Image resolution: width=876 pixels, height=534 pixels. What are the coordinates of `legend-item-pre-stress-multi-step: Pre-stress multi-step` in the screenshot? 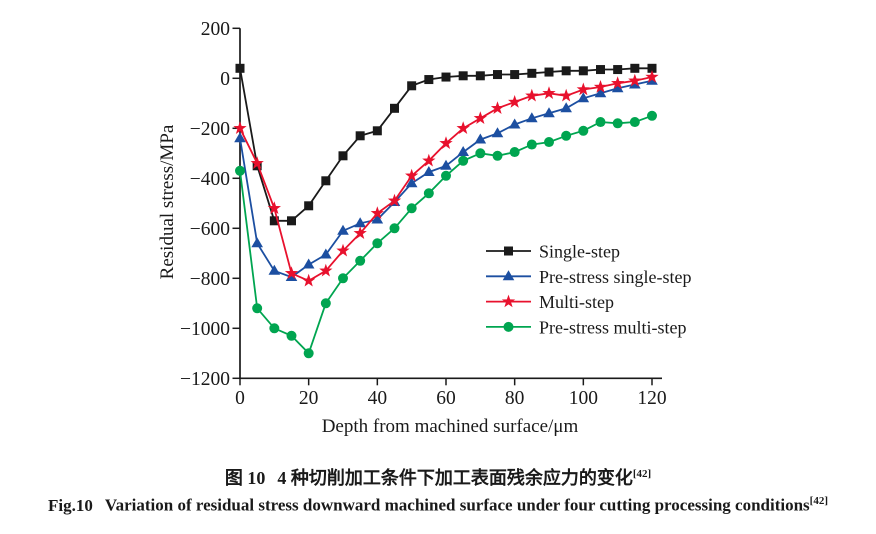 It's located at (586, 327).